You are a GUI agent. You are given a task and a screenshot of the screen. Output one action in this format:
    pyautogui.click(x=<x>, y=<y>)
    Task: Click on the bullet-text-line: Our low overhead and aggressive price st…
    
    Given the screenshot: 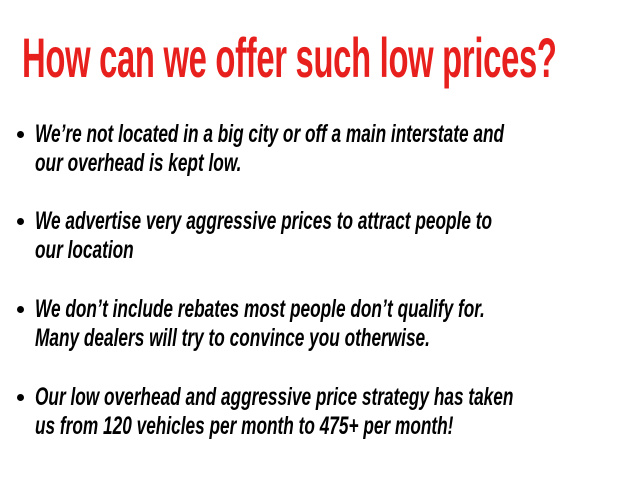 What is the action you would take?
    pyautogui.click(x=274, y=397)
    